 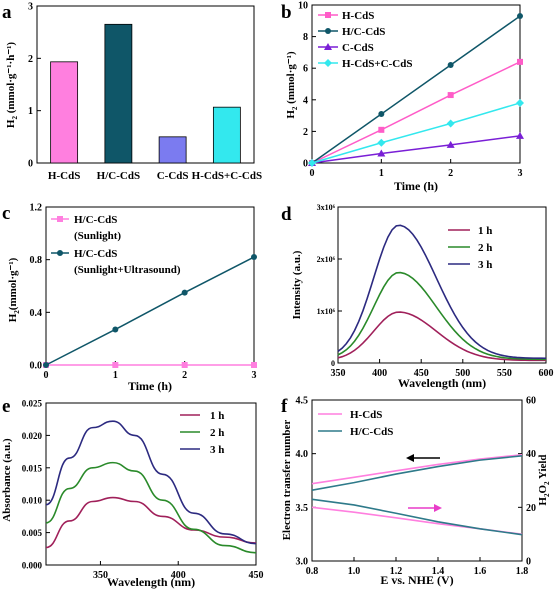 I want to click on y-axis-label: H2(mmol·g⁻¹), so click(x=14, y=289).